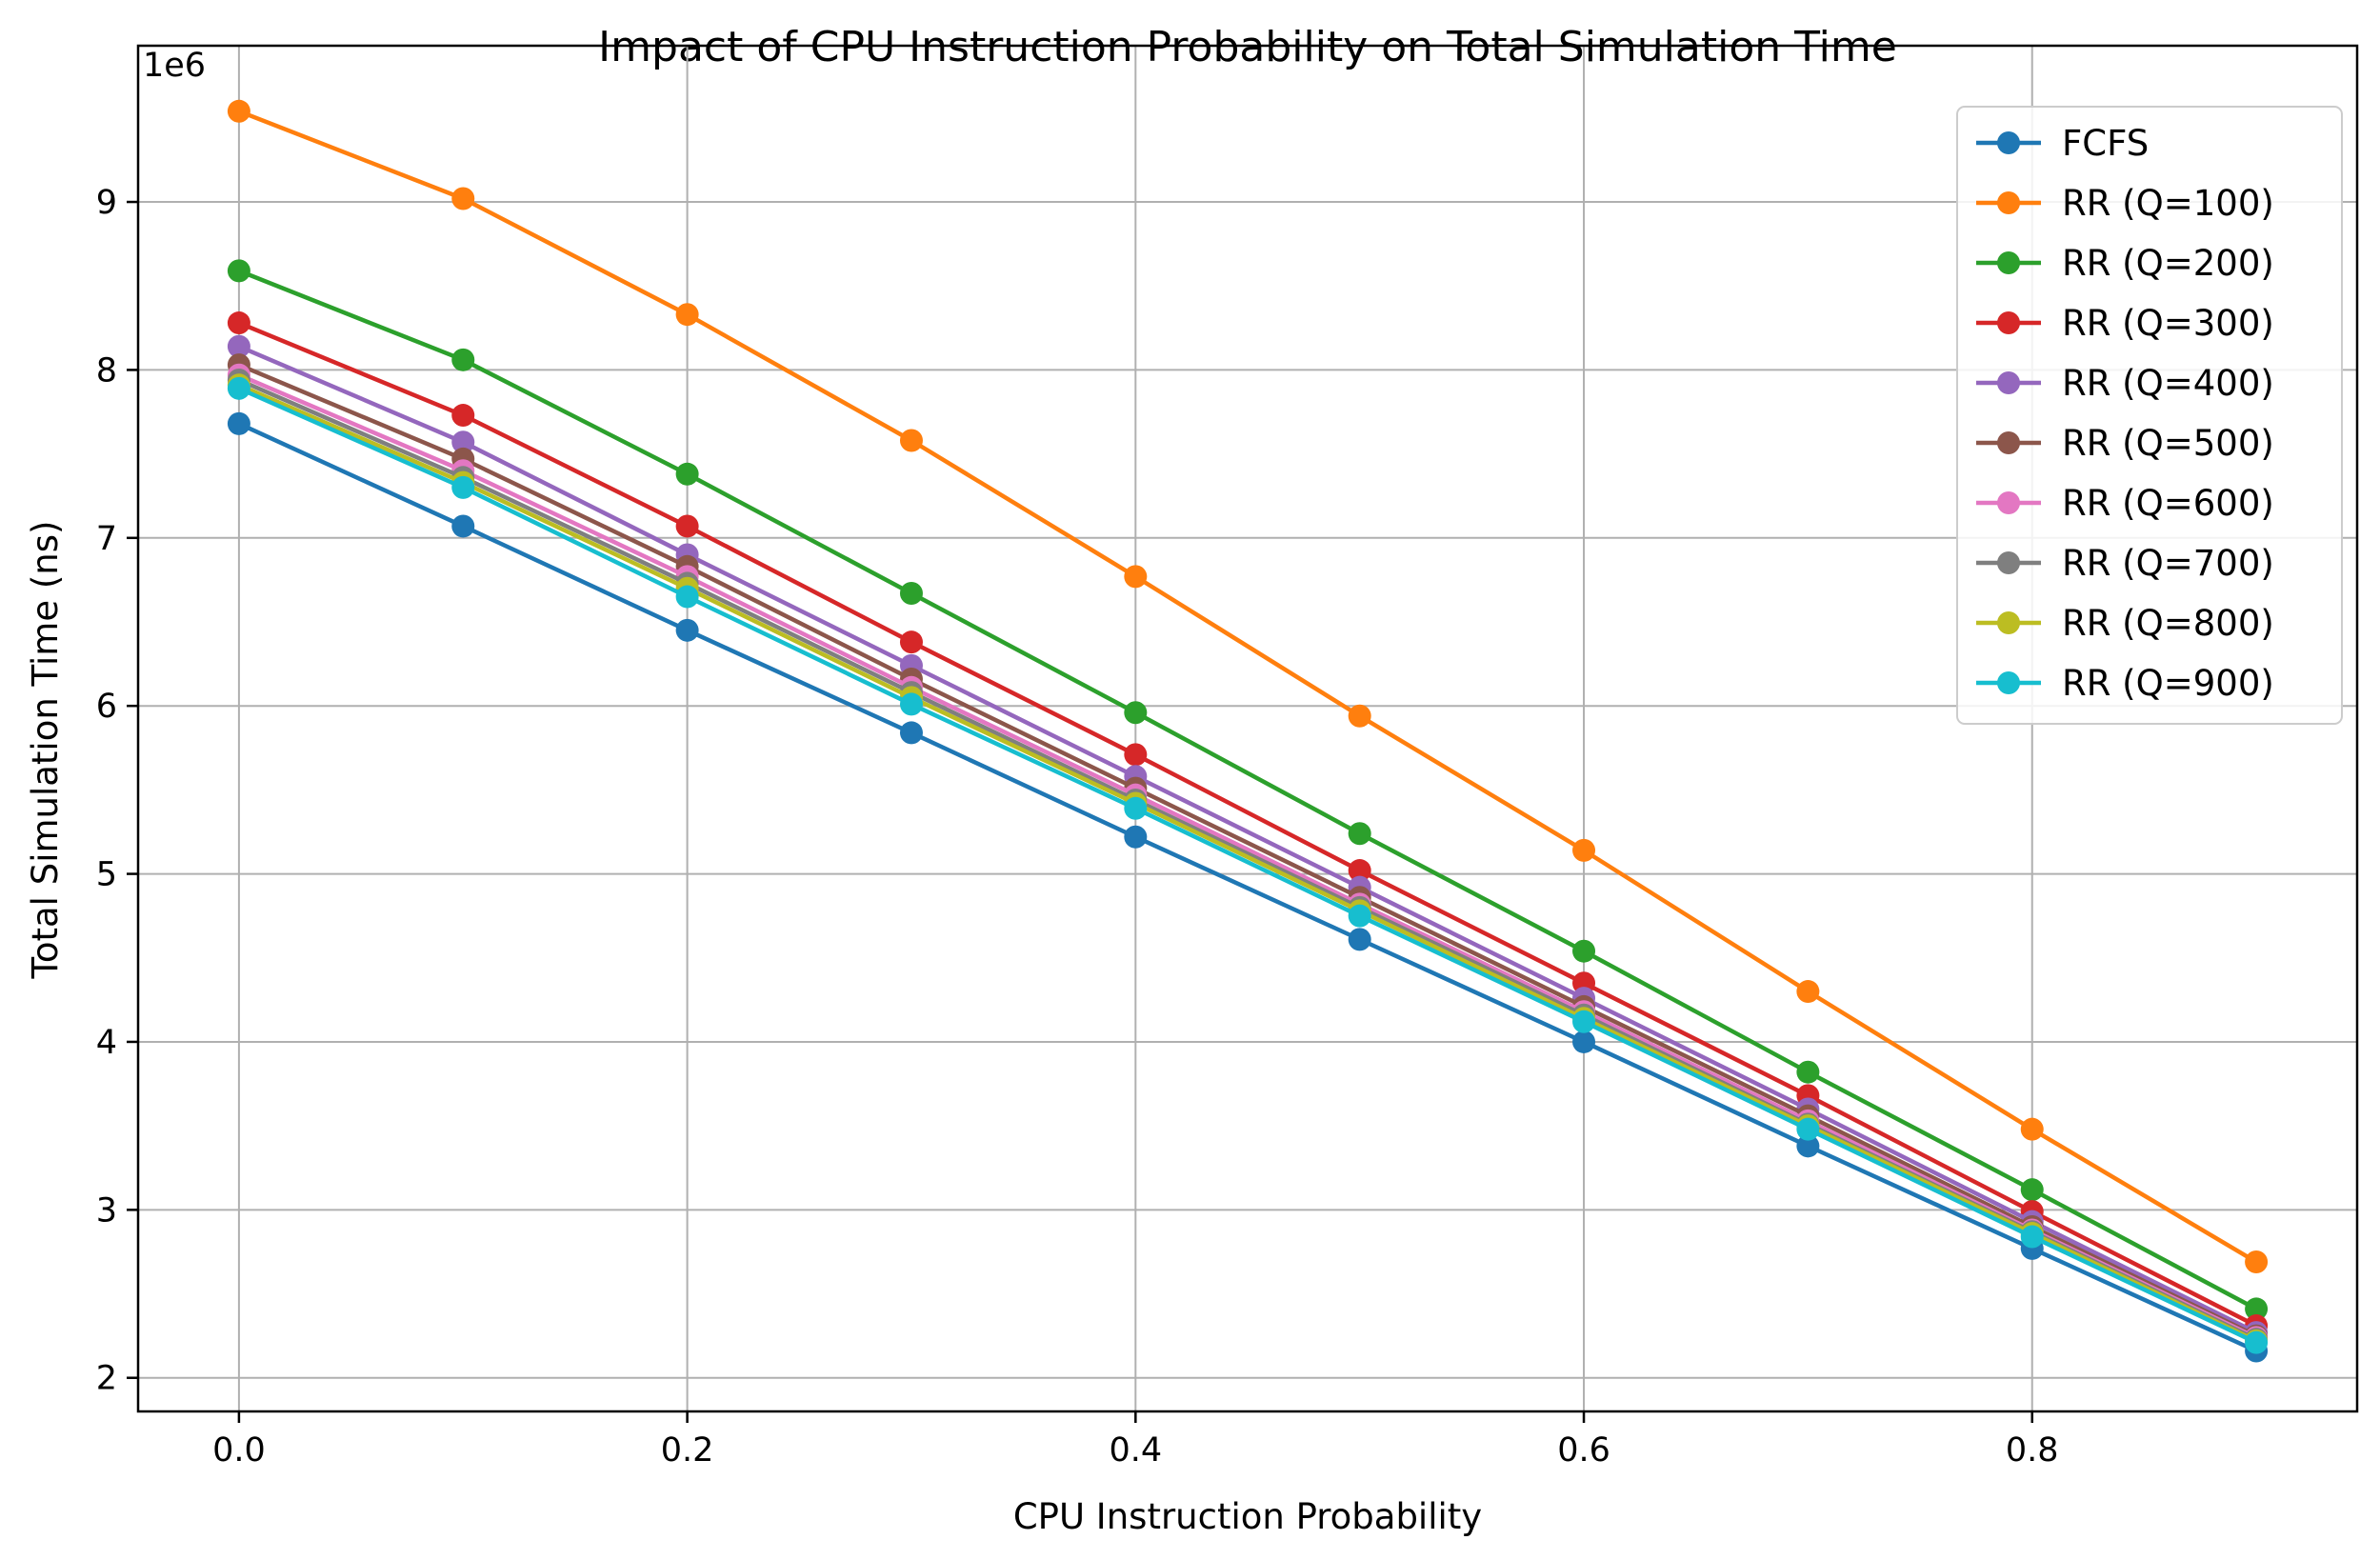 The width and height of the screenshot is (2380, 1560). What do you see at coordinates (2168, 683) in the screenshot?
I see `legend-label: RR (Q=900)` at bounding box center [2168, 683].